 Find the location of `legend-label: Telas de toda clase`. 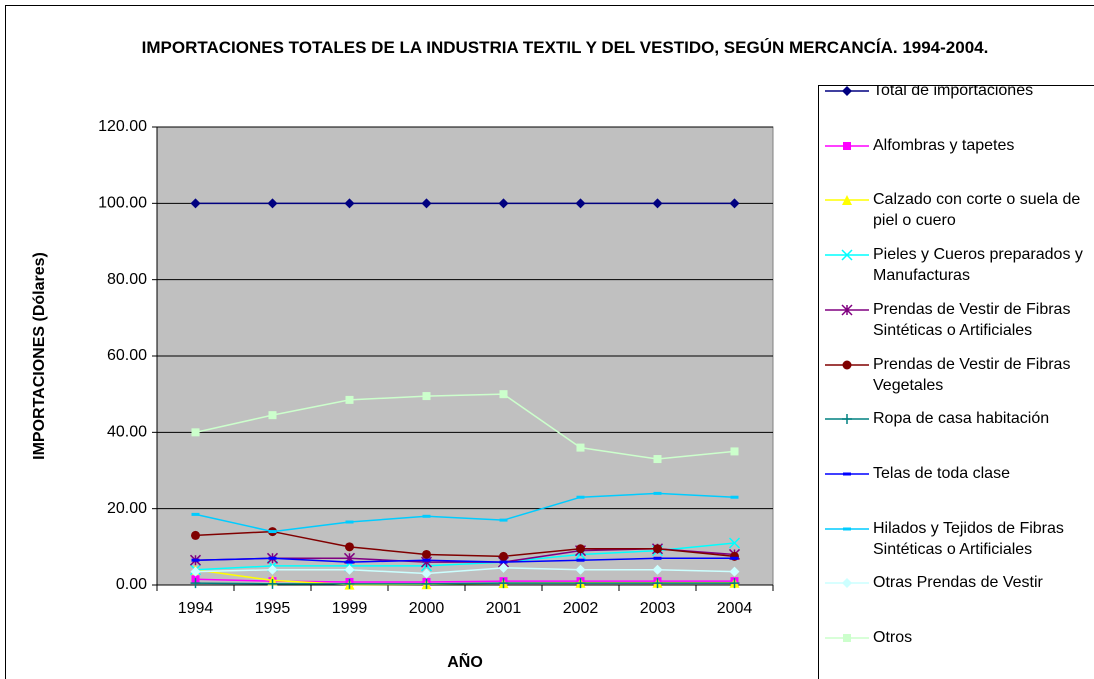

legend-label: Telas de toda clase is located at coordinates (941, 473).